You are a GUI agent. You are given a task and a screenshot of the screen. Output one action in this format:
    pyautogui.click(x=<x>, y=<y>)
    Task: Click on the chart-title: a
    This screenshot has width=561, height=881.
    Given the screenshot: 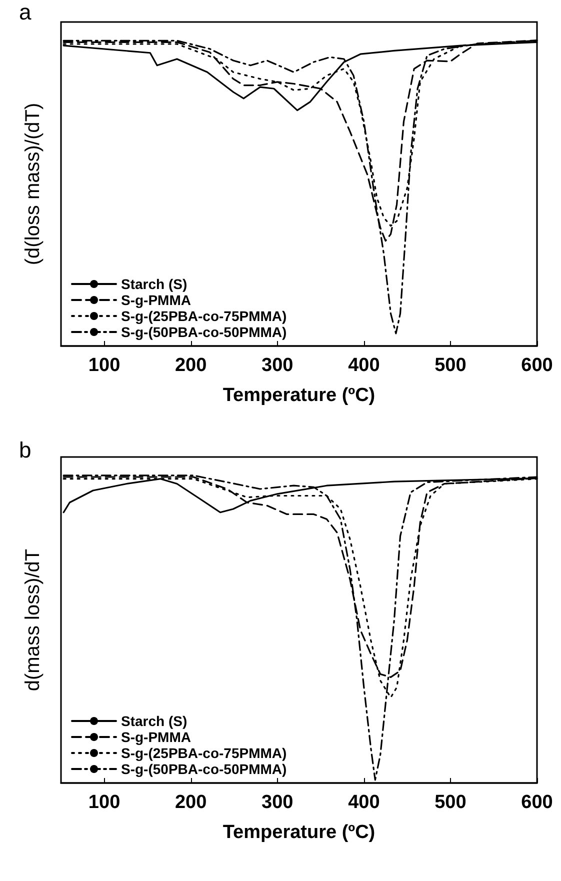 What is the action you would take?
    pyautogui.click(x=25, y=12)
    